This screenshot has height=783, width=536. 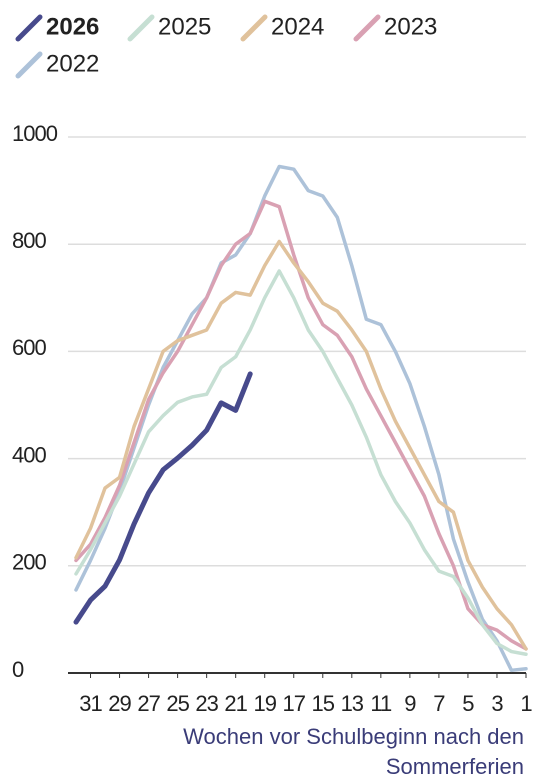 What do you see at coordinates (177, 703) in the screenshot?
I see `x-tick-label: 25` at bounding box center [177, 703].